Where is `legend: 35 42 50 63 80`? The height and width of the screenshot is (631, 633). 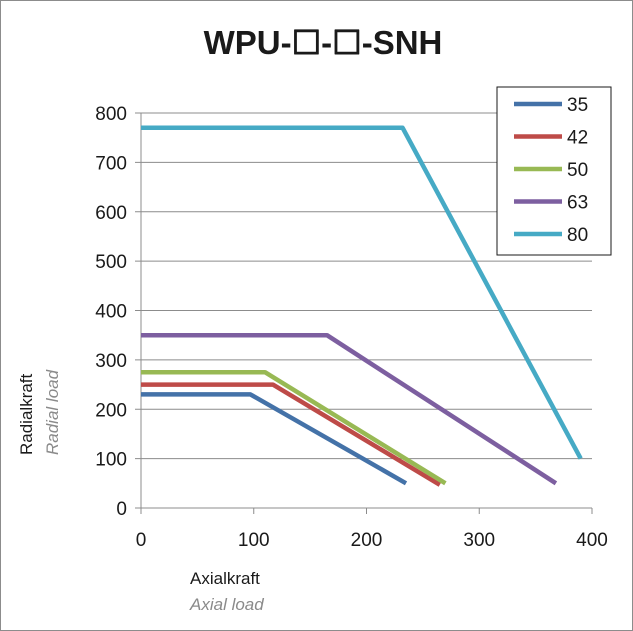 legend: 35 42 50 63 80 is located at coordinates (554, 171).